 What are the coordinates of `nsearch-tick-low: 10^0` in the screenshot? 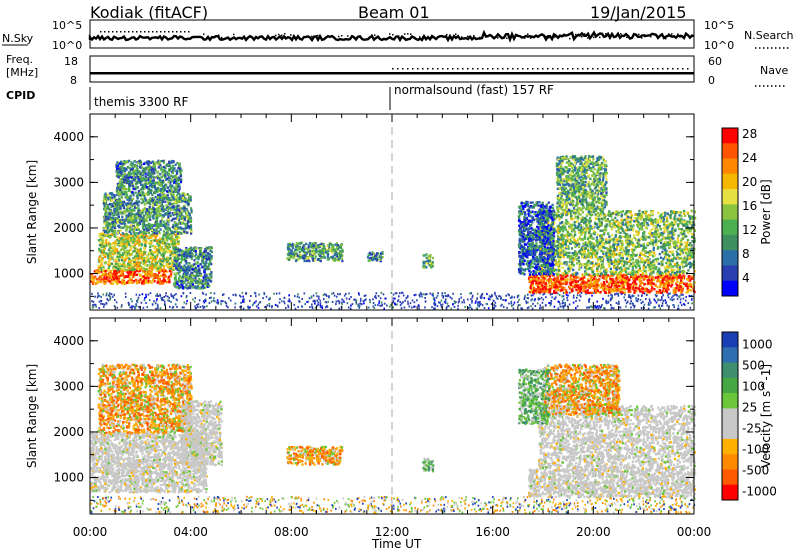 It's located at (719, 45).